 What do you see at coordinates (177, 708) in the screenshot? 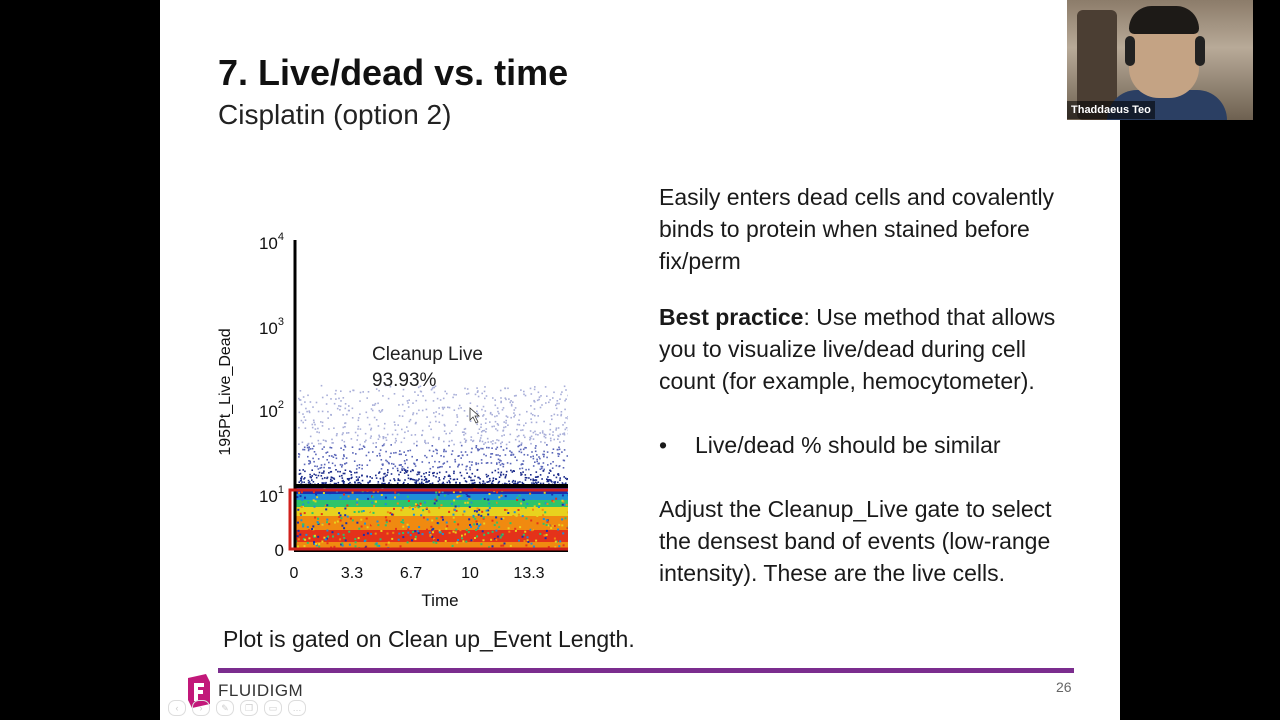
I see `back-icon: ‹` at bounding box center [177, 708].